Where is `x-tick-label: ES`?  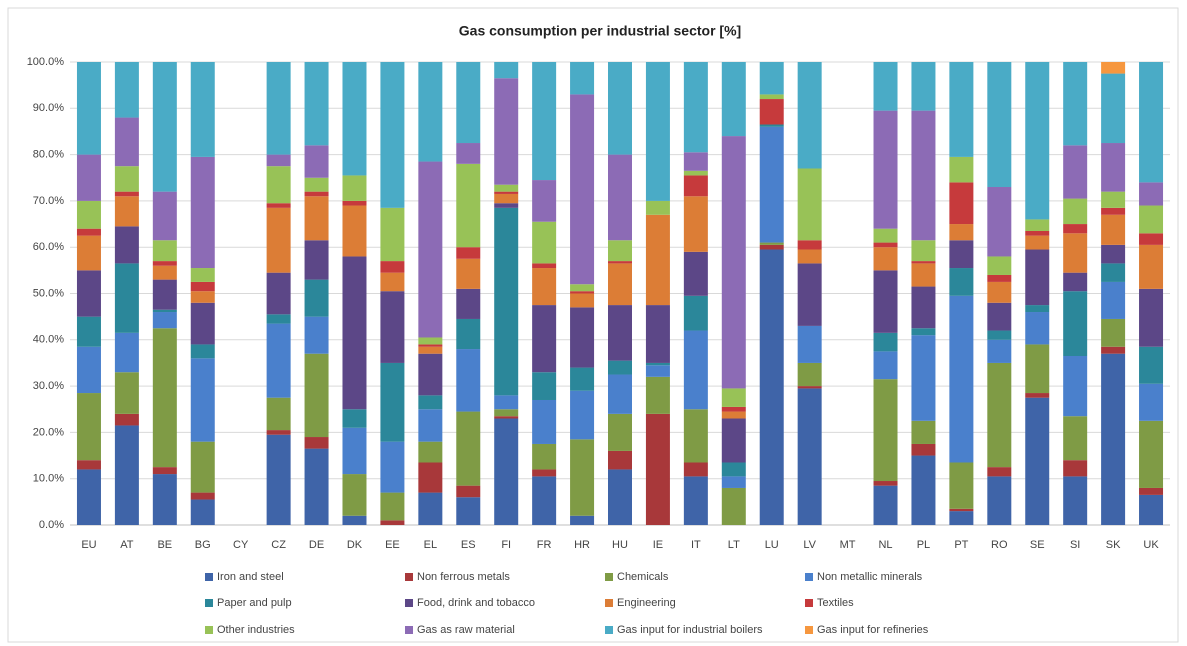 x-tick-label: ES is located at coordinates (468, 545).